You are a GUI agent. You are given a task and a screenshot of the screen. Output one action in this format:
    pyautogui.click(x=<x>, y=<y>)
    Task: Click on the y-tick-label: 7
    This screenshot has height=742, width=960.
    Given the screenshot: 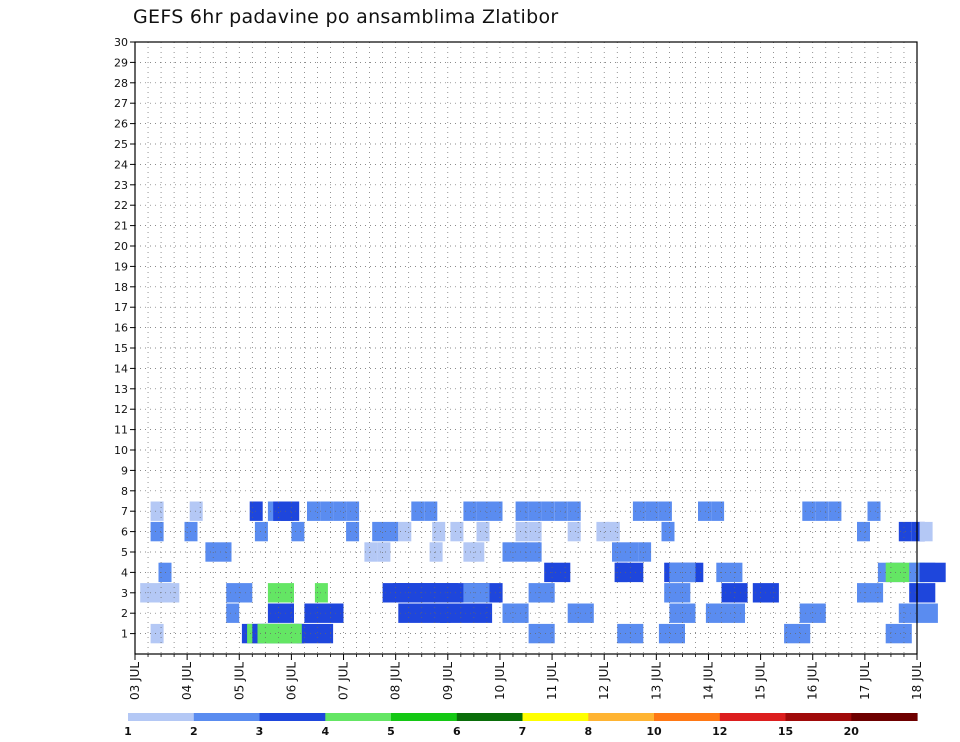 What is the action you would take?
    pyautogui.click(x=124, y=511)
    